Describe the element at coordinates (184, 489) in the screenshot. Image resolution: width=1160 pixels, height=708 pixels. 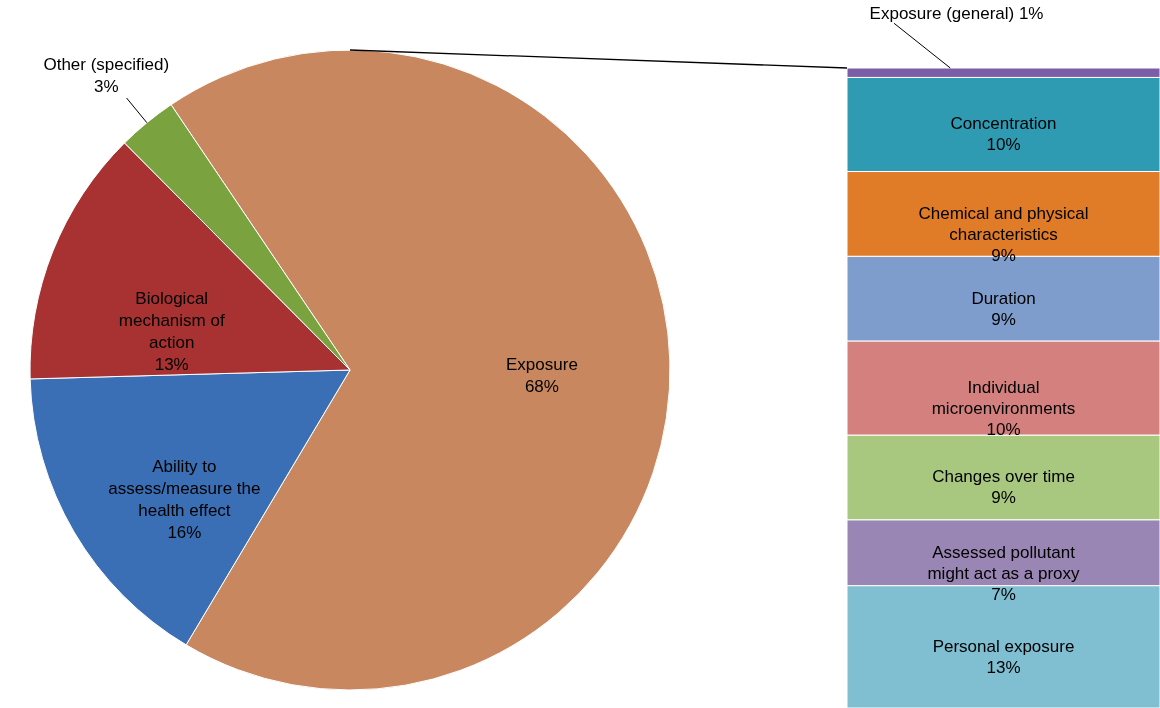
I see `slice-label: Ability to assess/measure the health effect` at that location.